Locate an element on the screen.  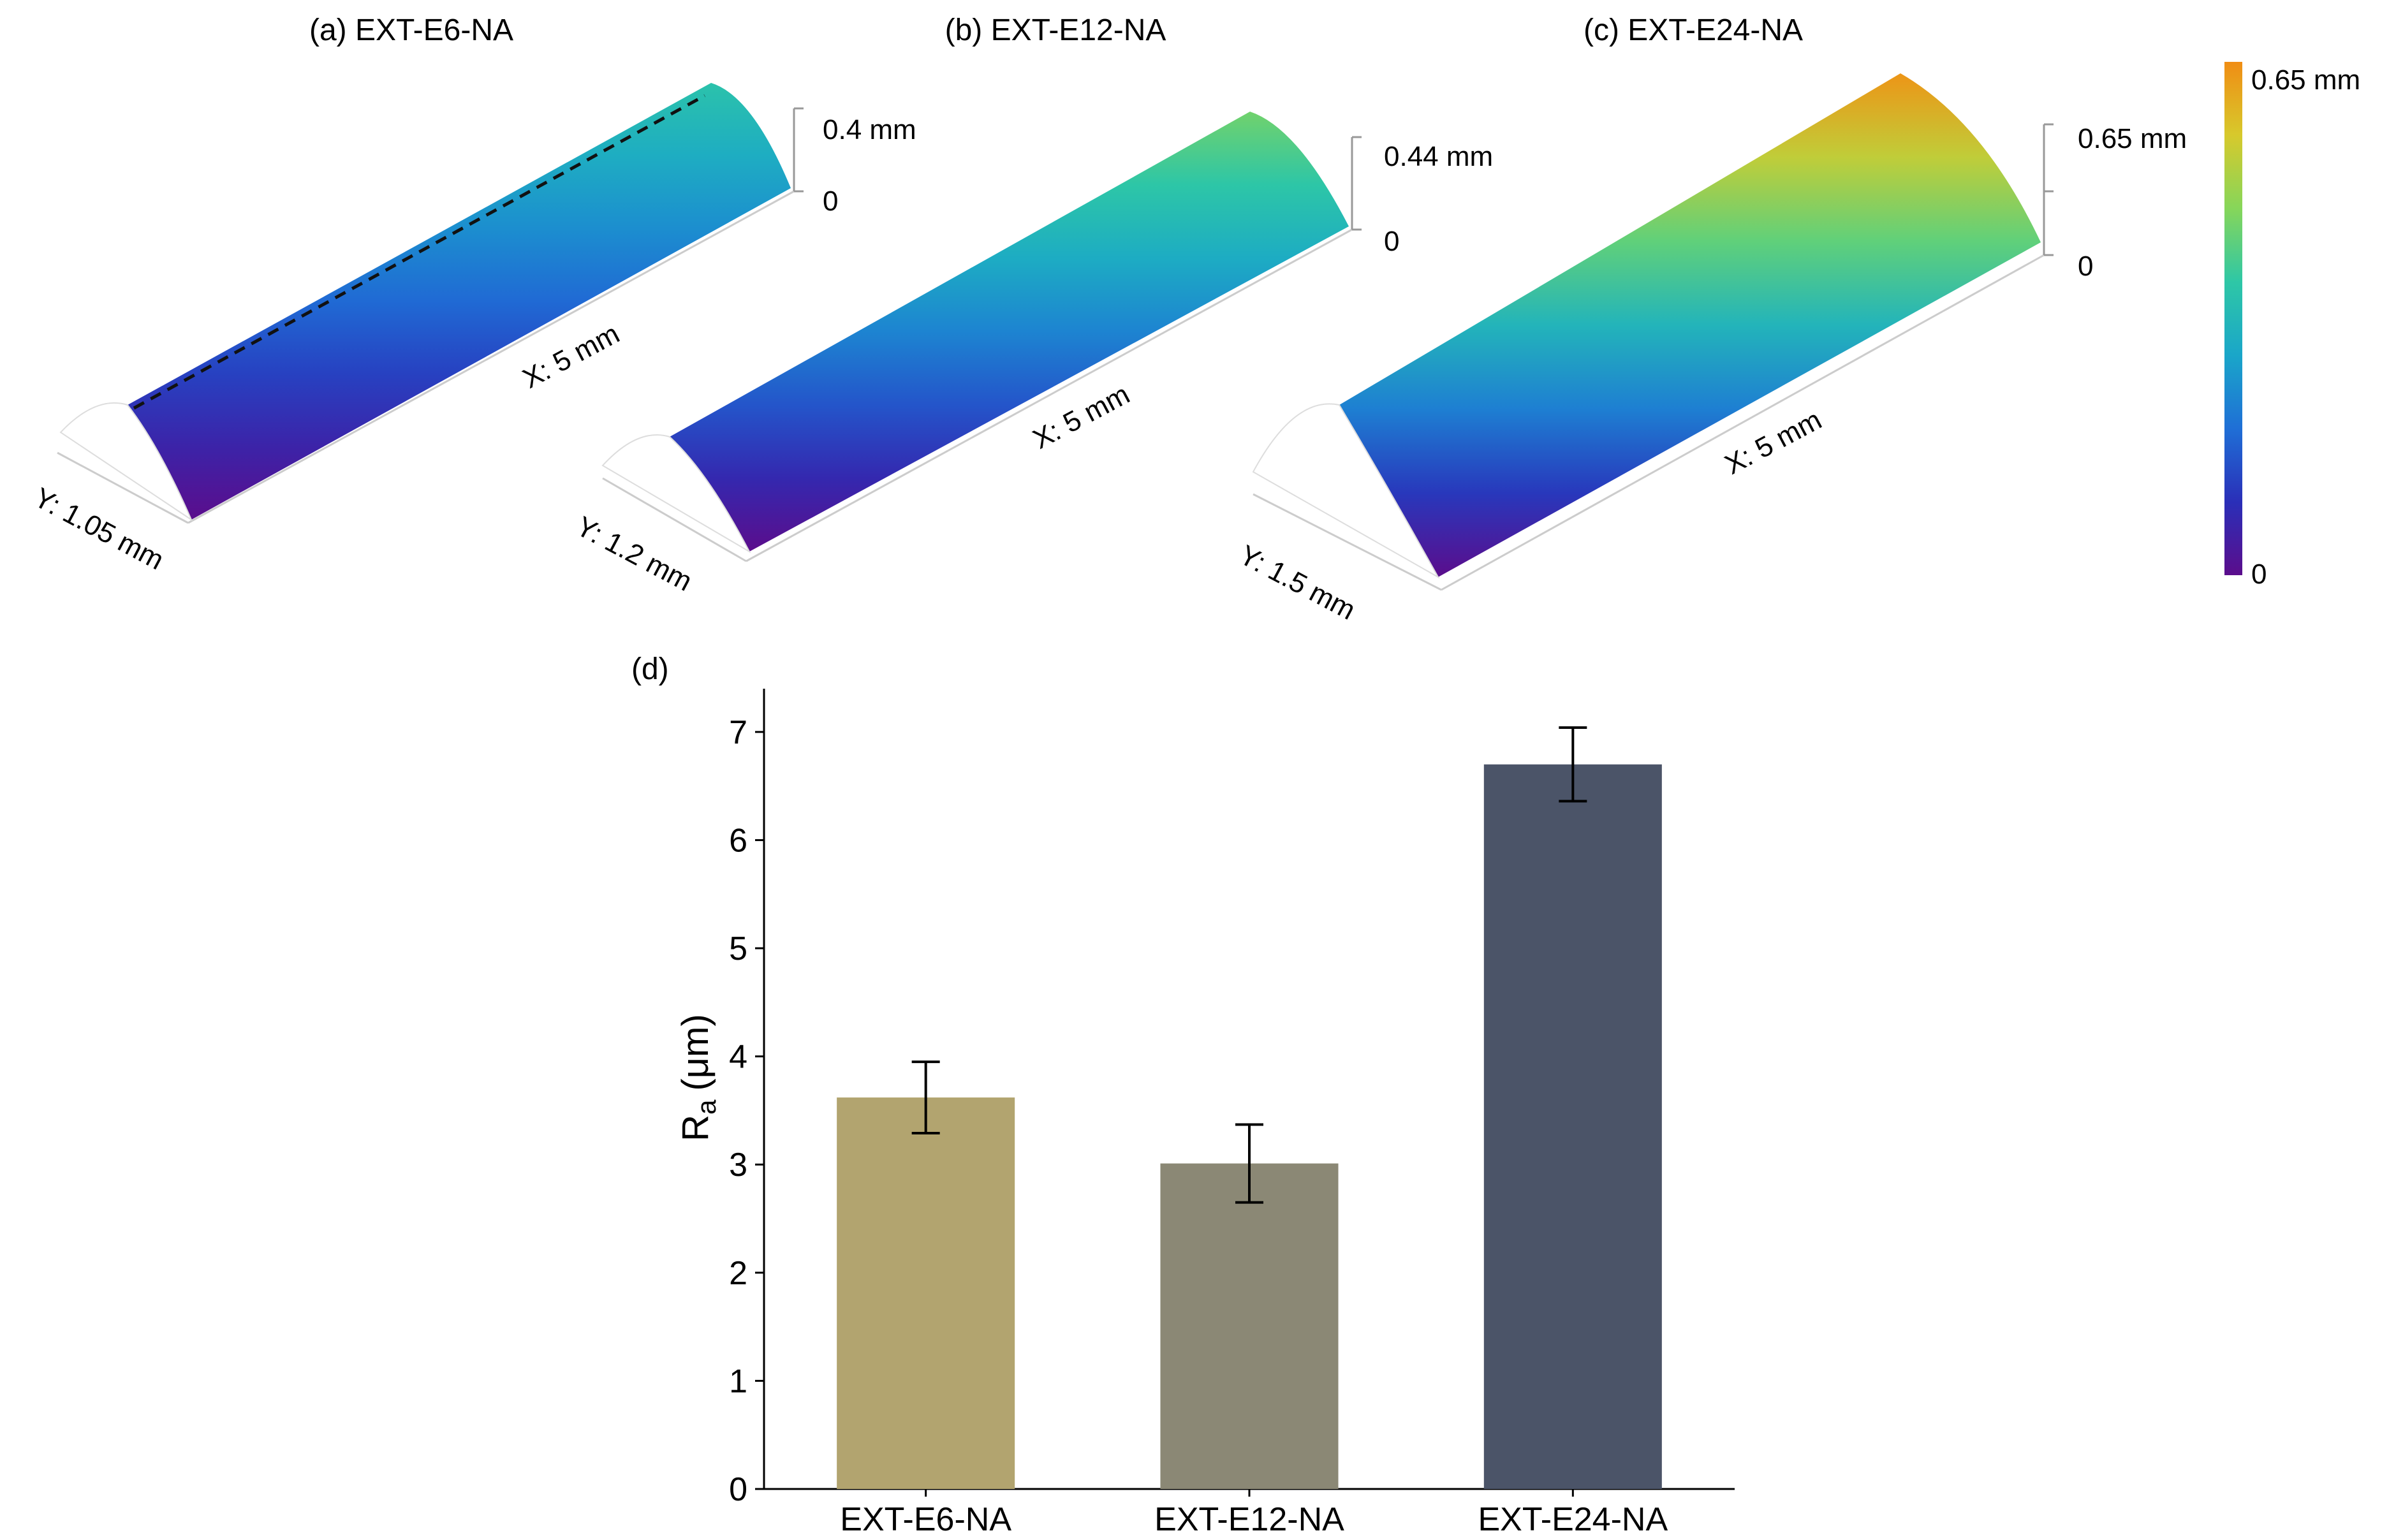
panel-b-surface-end is located at coordinates (676, 494).